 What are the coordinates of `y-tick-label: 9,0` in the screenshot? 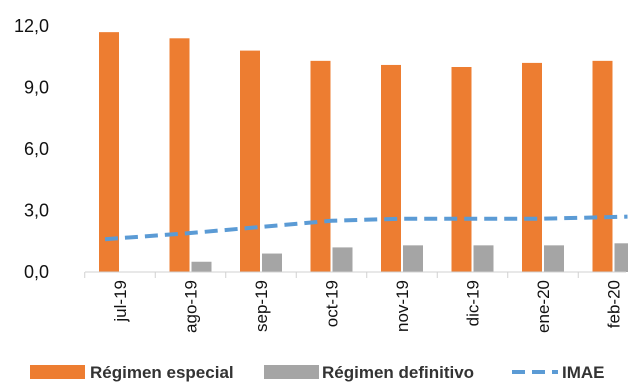 It's located at (36, 88).